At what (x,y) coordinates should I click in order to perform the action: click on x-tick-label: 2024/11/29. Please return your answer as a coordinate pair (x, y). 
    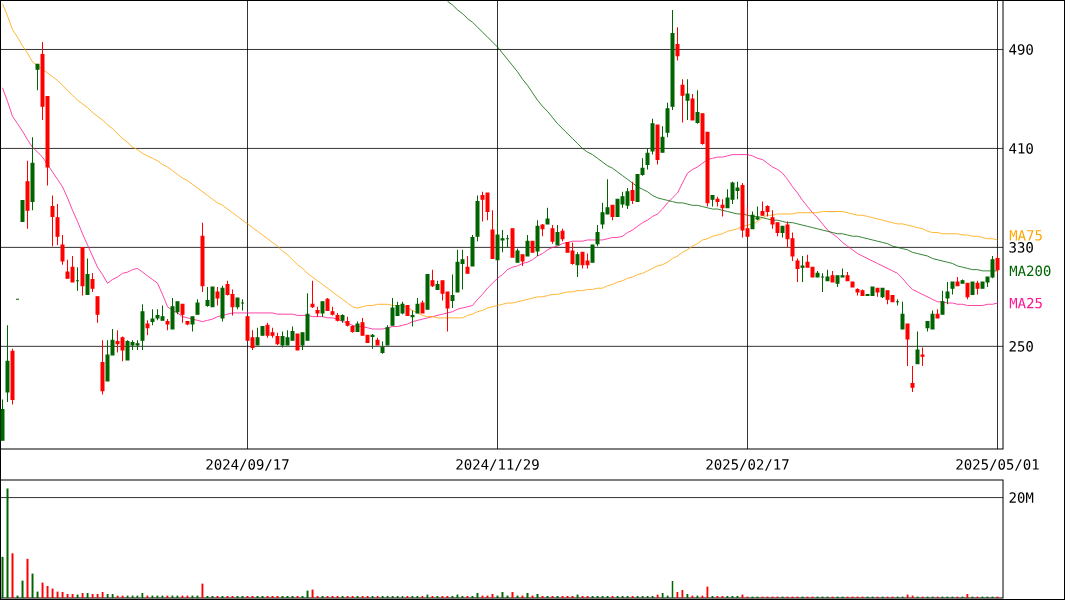
    Looking at the image, I should click on (497, 465).